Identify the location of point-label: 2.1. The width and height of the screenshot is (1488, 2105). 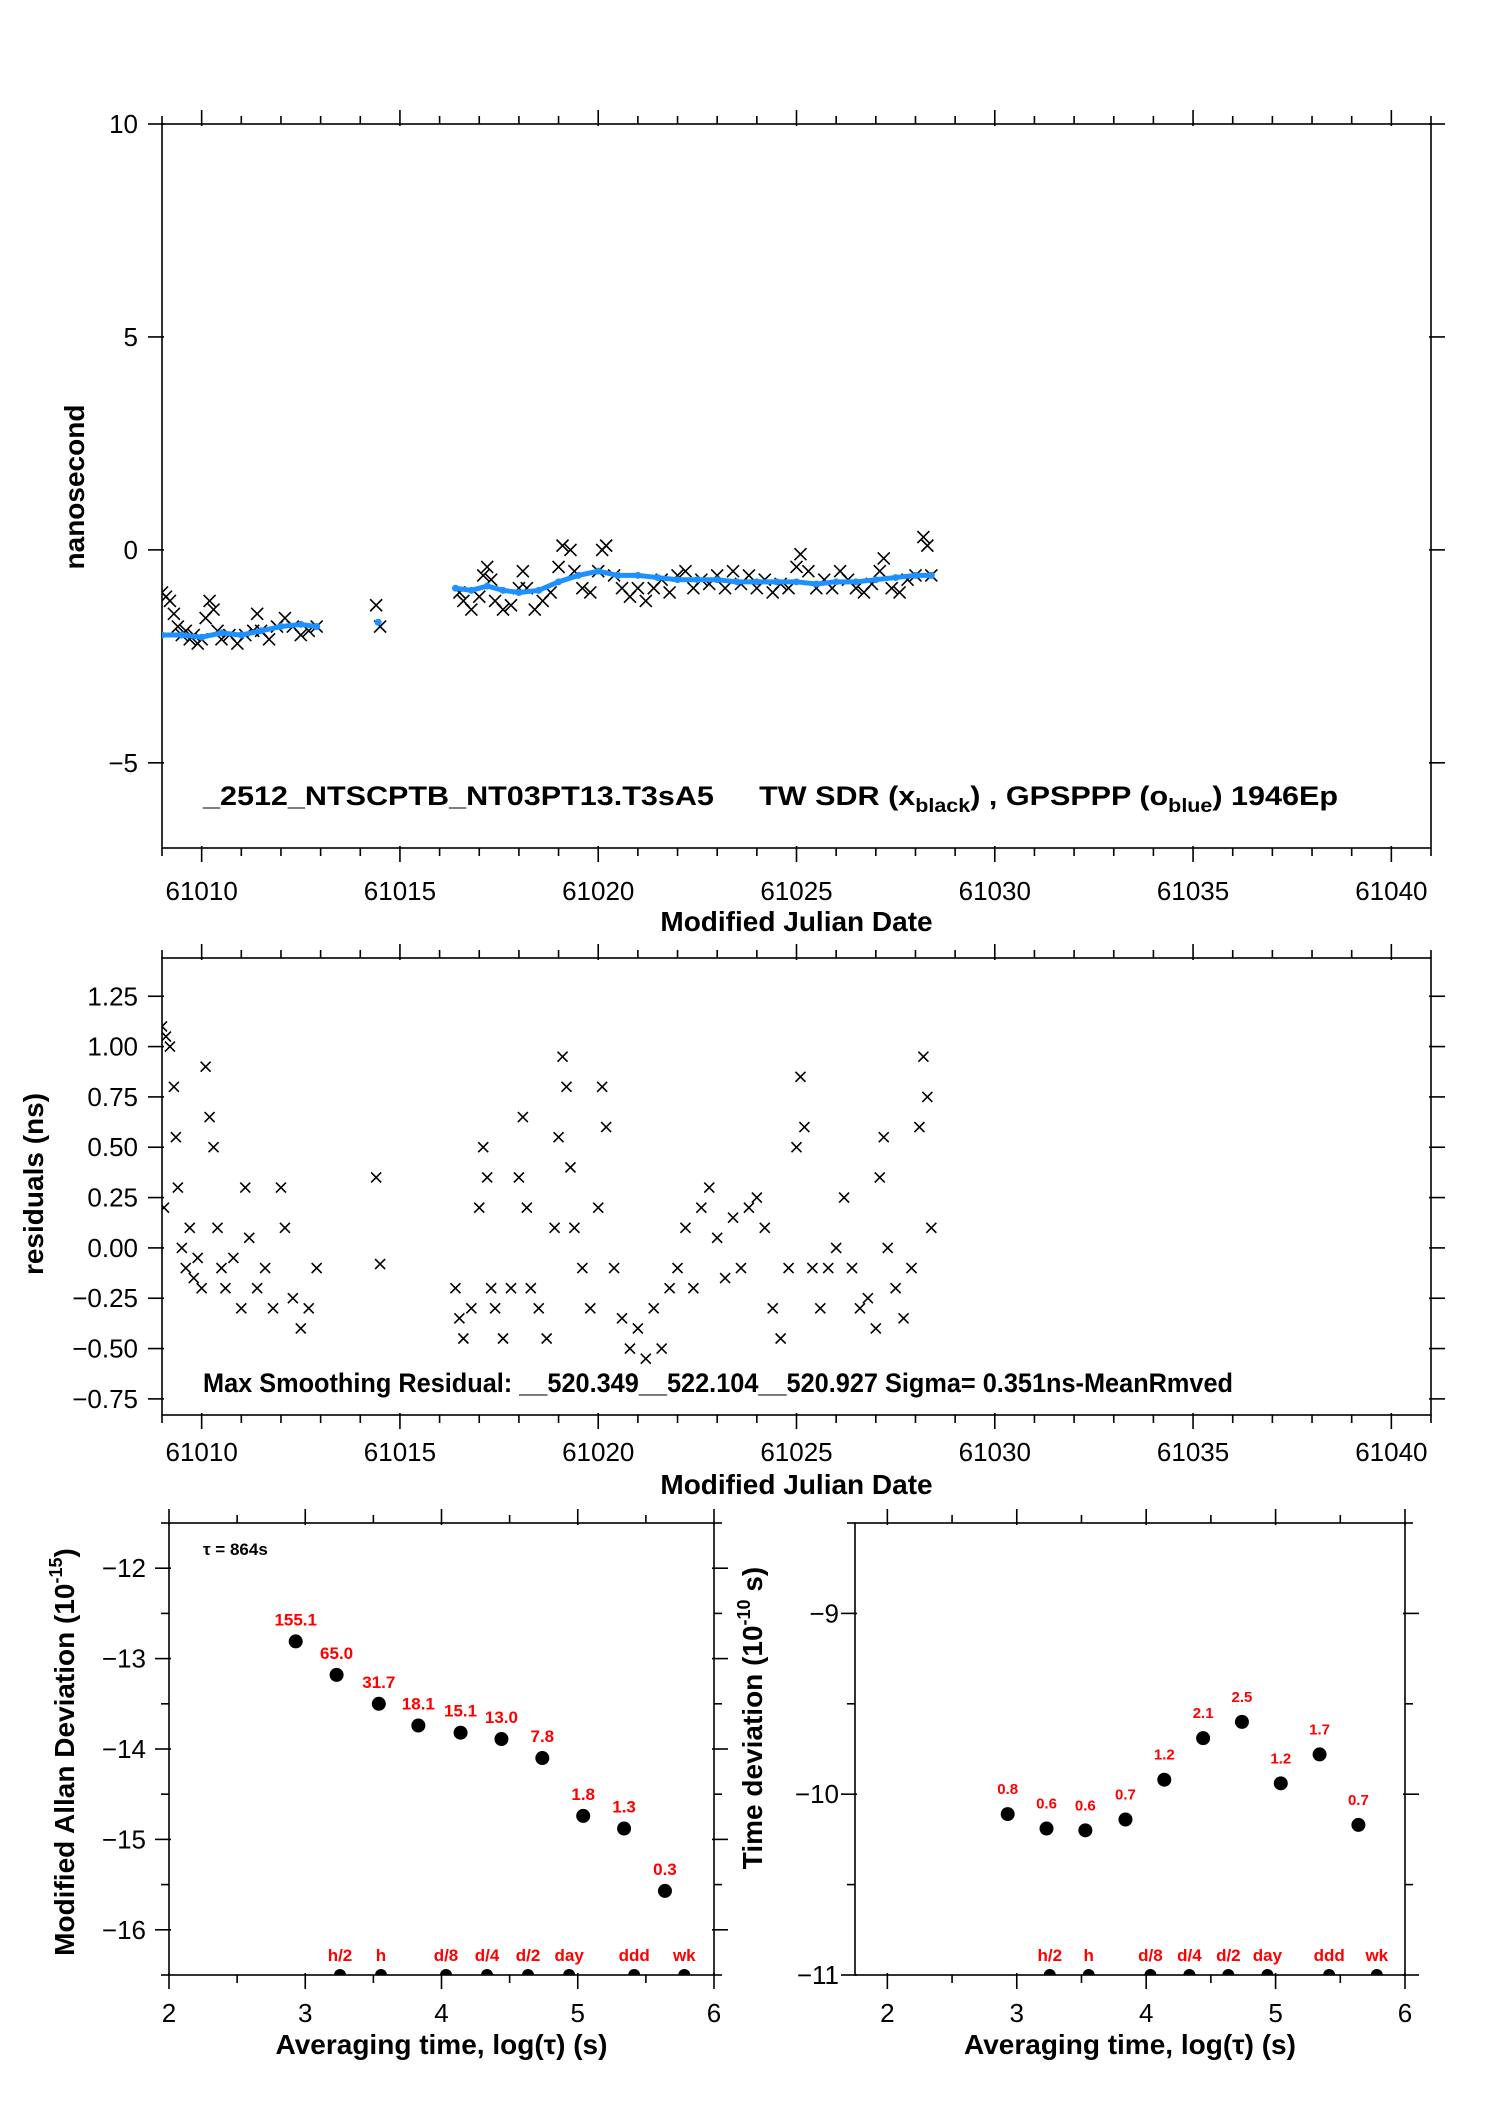
(1203, 1713).